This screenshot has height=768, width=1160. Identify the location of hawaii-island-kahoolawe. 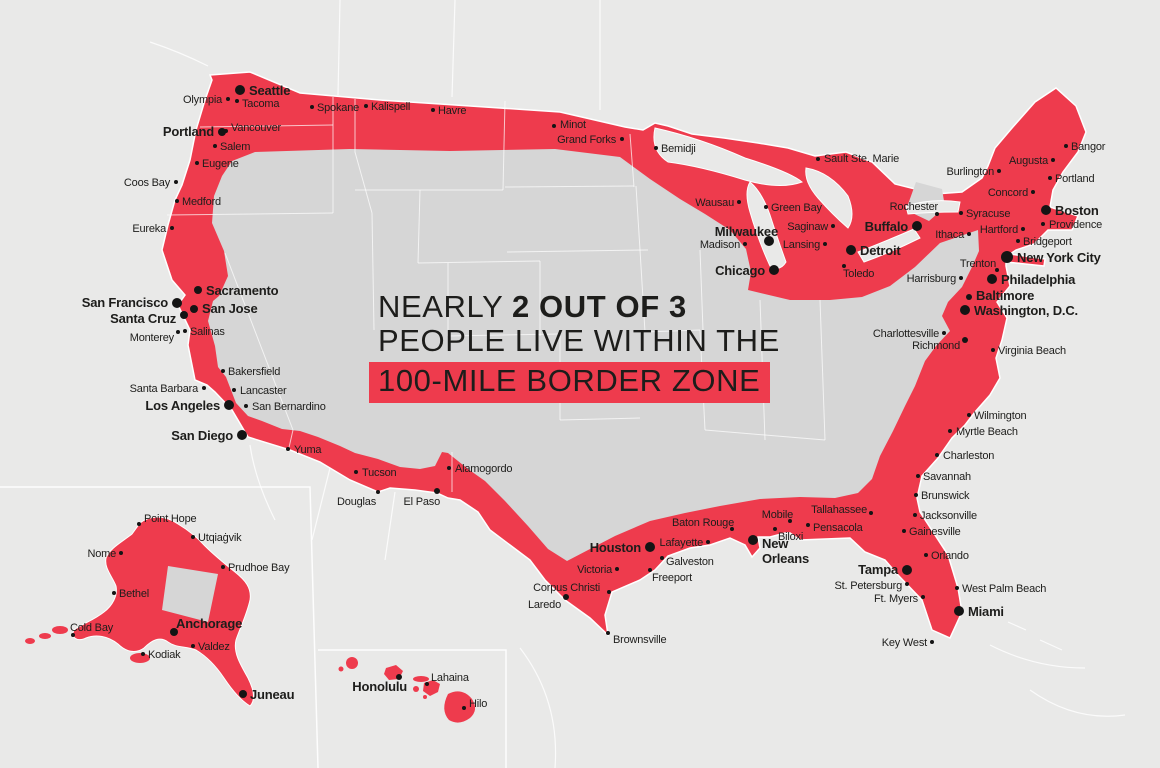
(425, 697).